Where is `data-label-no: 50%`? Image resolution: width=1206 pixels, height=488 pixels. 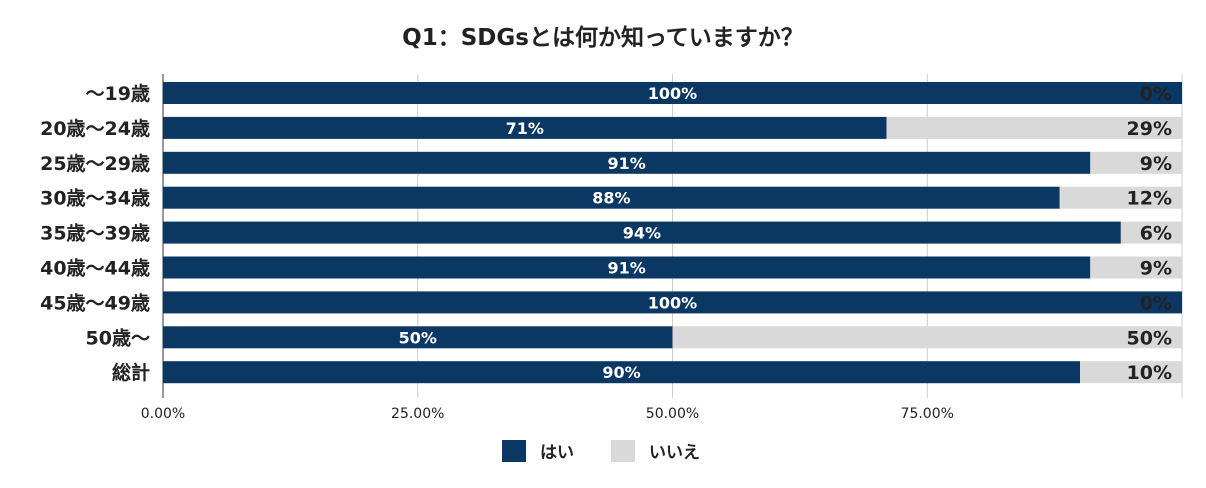 data-label-no: 50% is located at coordinates (1149, 338).